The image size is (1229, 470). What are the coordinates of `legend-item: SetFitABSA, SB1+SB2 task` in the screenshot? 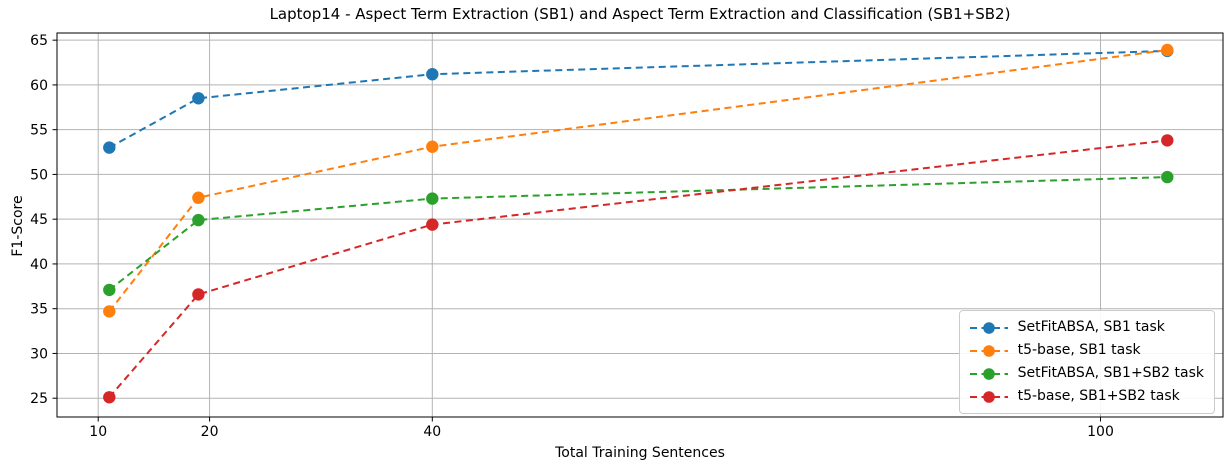 It's located at (1086, 373).